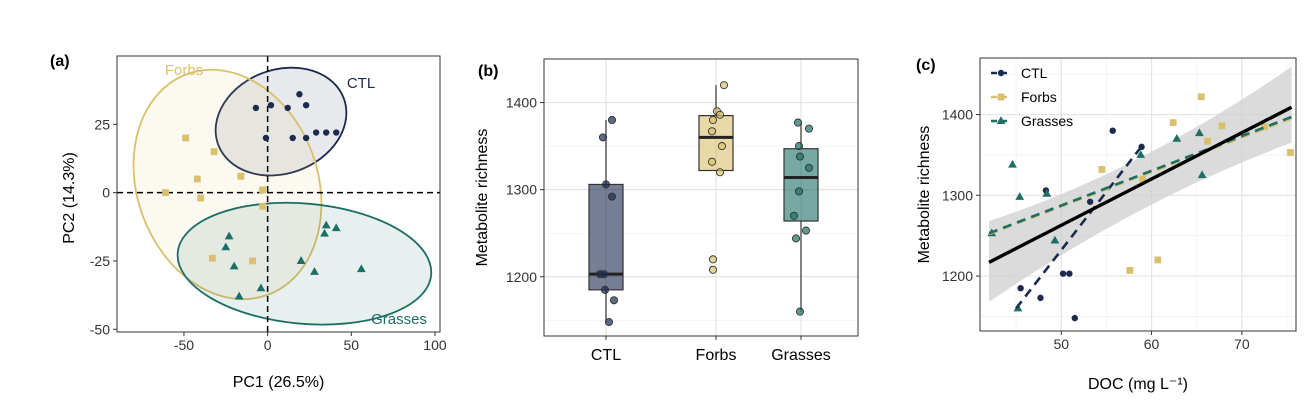  Describe the element at coordinates (488, 71) in the screenshot. I see `panel-label: (b)` at that location.